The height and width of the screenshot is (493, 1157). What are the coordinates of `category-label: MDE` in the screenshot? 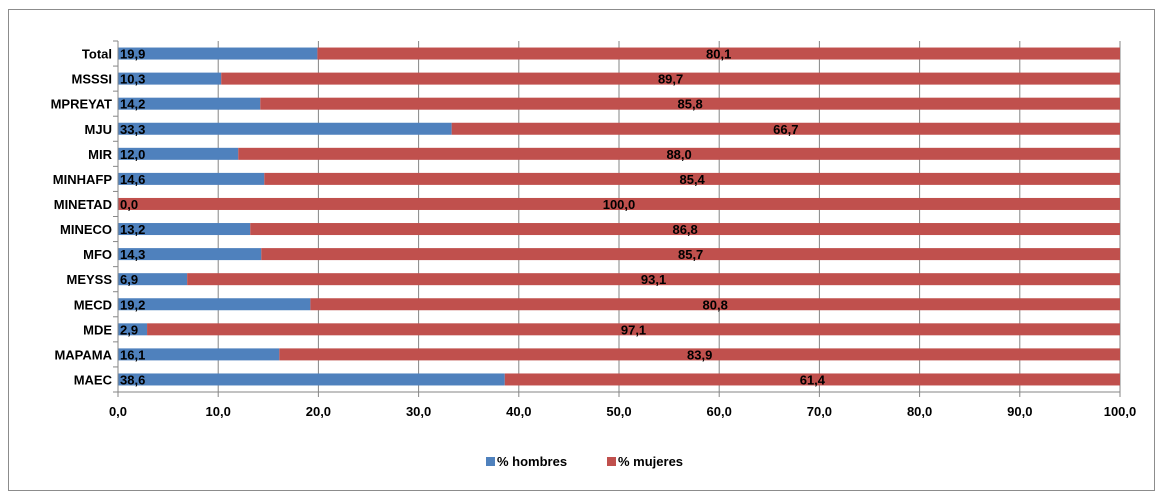 It's located at (97, 329).